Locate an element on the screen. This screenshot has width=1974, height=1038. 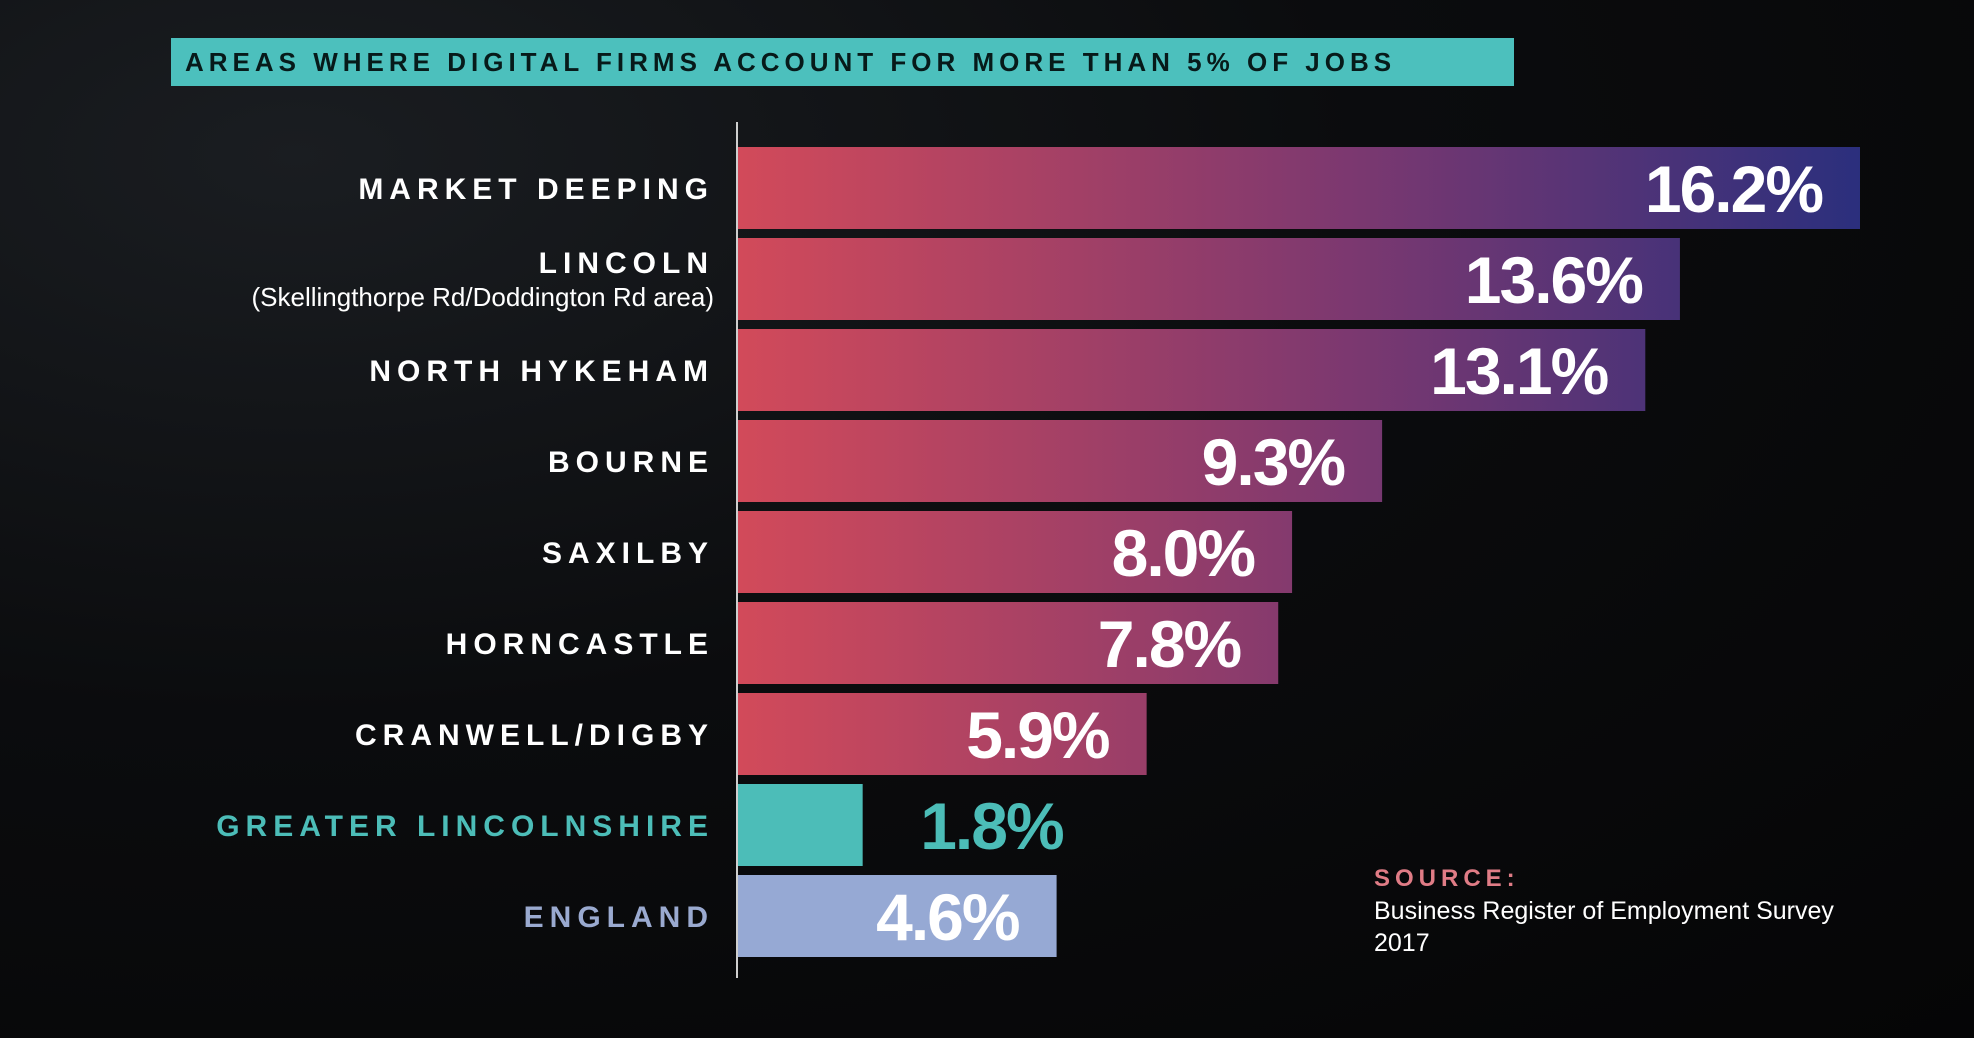
value-label-cranwell-digby: 5.9% is located at coordinates (1037, 735).